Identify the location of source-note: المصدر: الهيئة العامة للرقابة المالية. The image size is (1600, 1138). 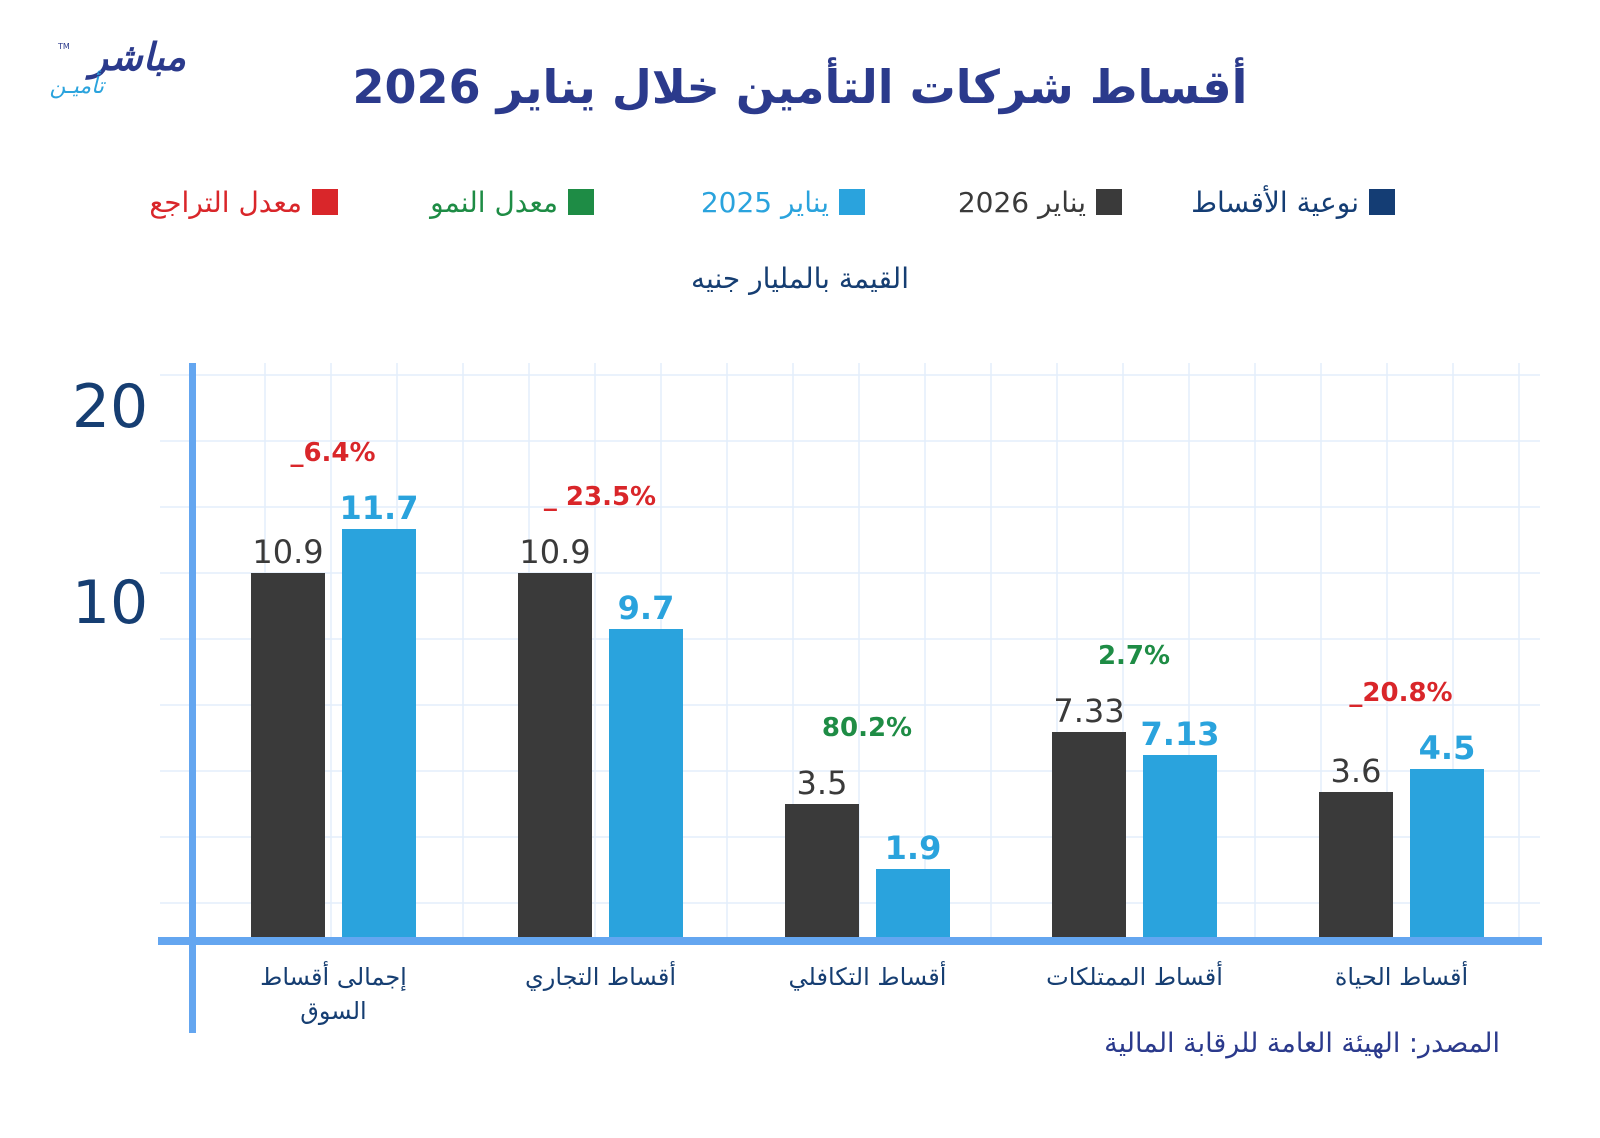
(1302, 1043).